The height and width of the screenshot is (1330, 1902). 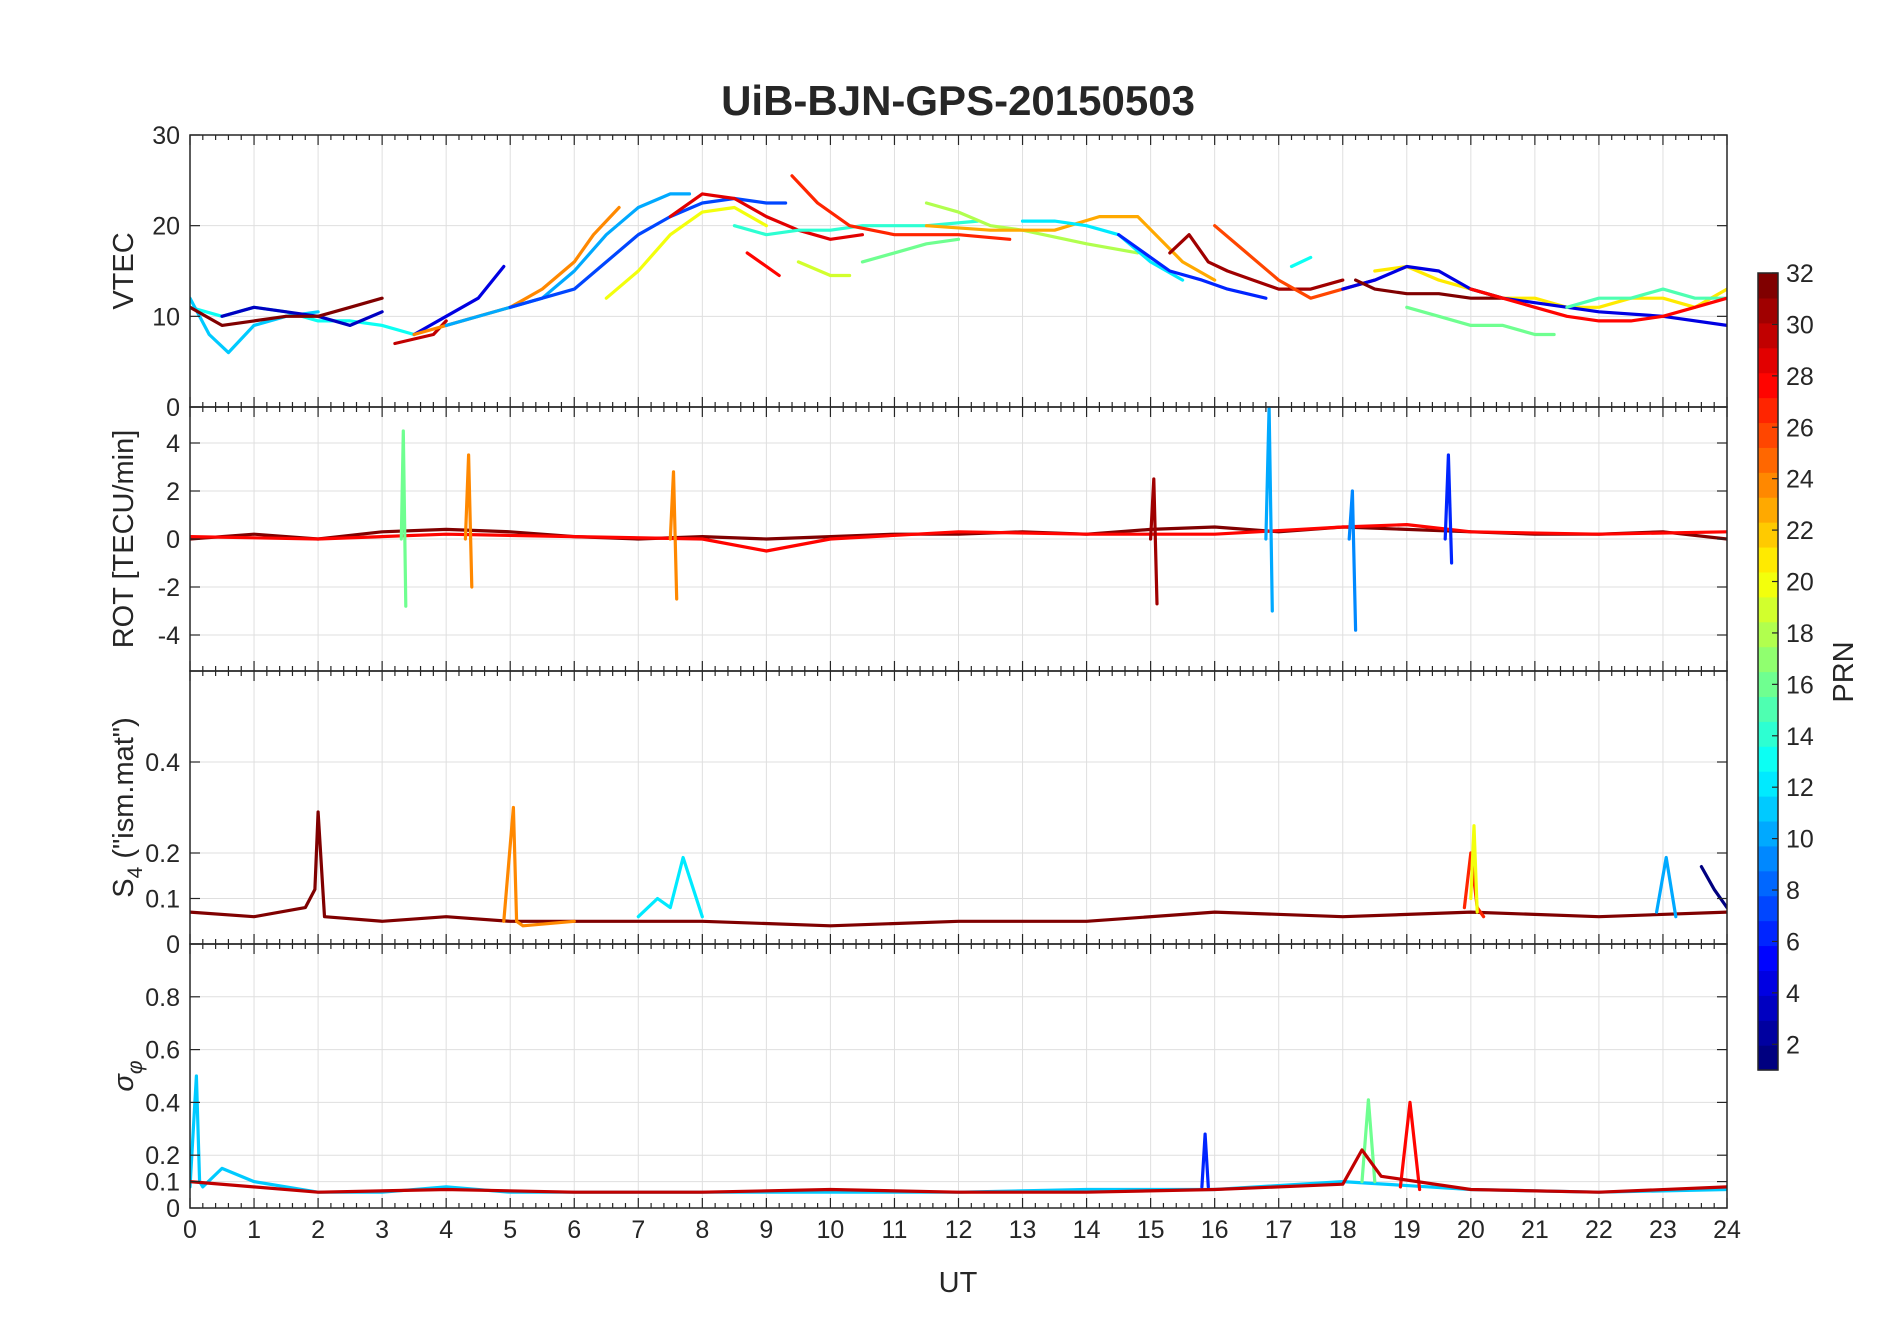 What do you see at coordinates (1800, 788) in the screenshot?
I see `colorbar-tick-label: 12` at bounding box center [1800, 788].